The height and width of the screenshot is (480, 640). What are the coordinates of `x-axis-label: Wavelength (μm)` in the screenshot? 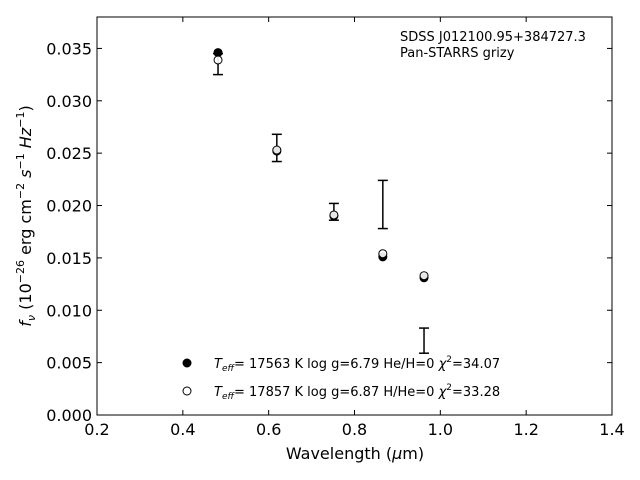 It's located at (355, 453).